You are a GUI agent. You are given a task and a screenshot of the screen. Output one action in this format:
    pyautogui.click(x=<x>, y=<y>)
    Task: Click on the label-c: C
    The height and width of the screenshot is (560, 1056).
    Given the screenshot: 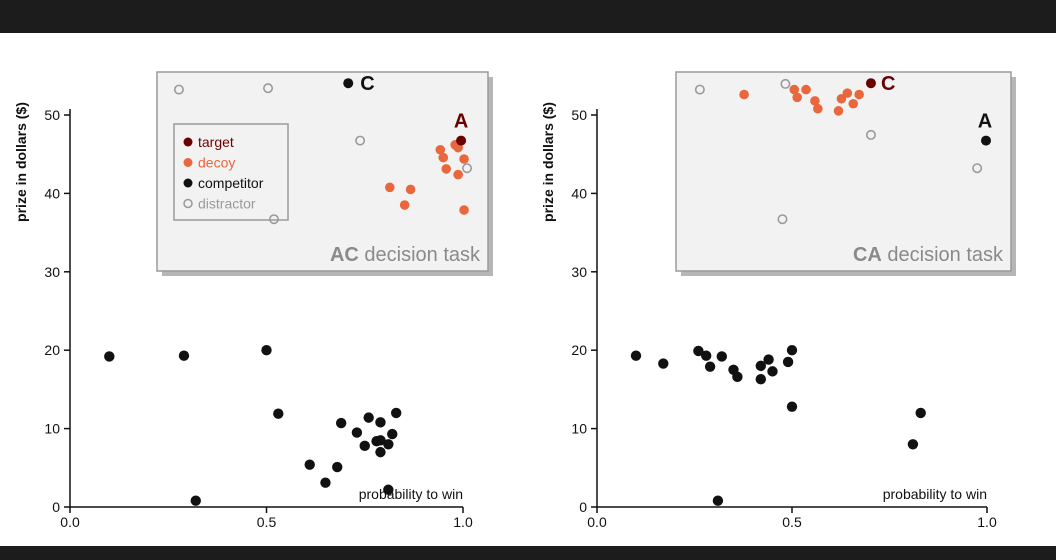 What is the action you would take?
    pyautogui.click(x=888, y=84)
    